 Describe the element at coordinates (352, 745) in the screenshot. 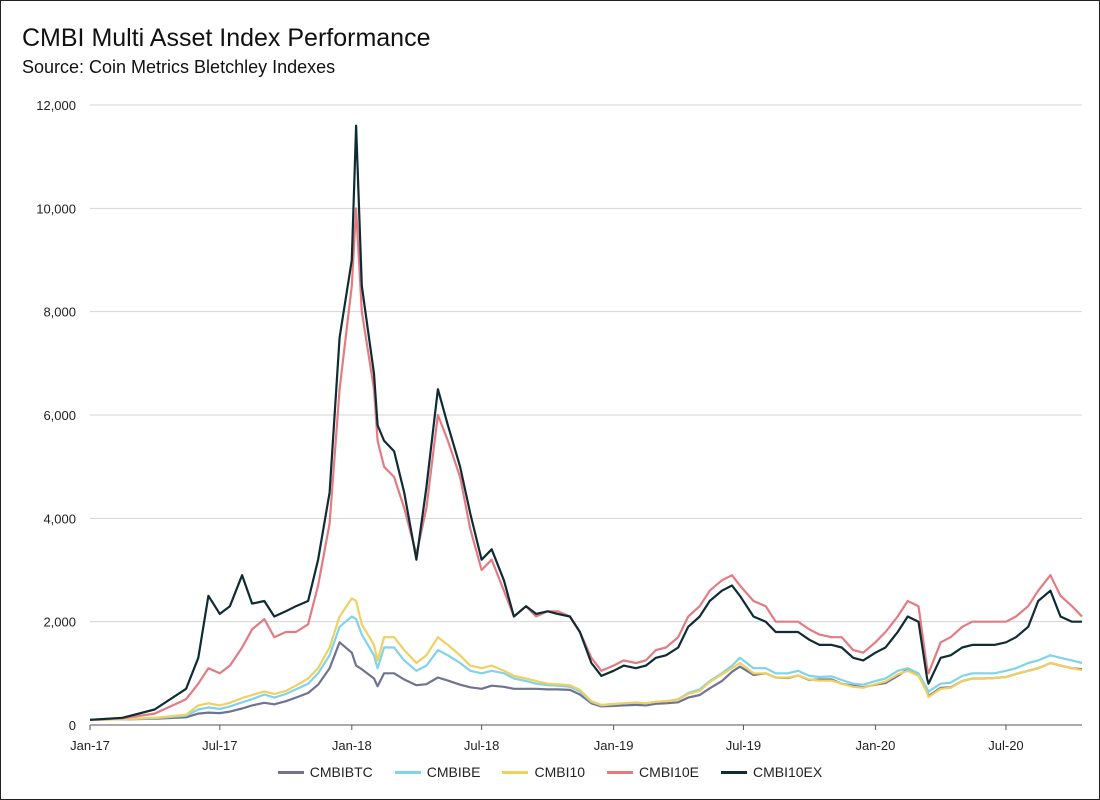

I see `x-tick-label: Jan-18` at that location.